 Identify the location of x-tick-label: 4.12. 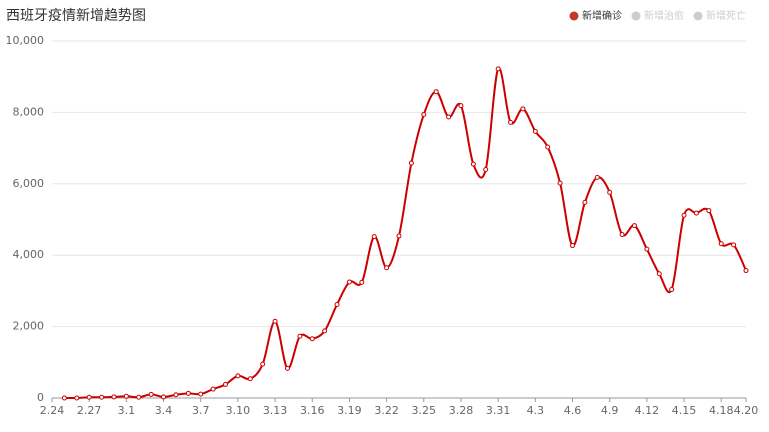
(647, 410).